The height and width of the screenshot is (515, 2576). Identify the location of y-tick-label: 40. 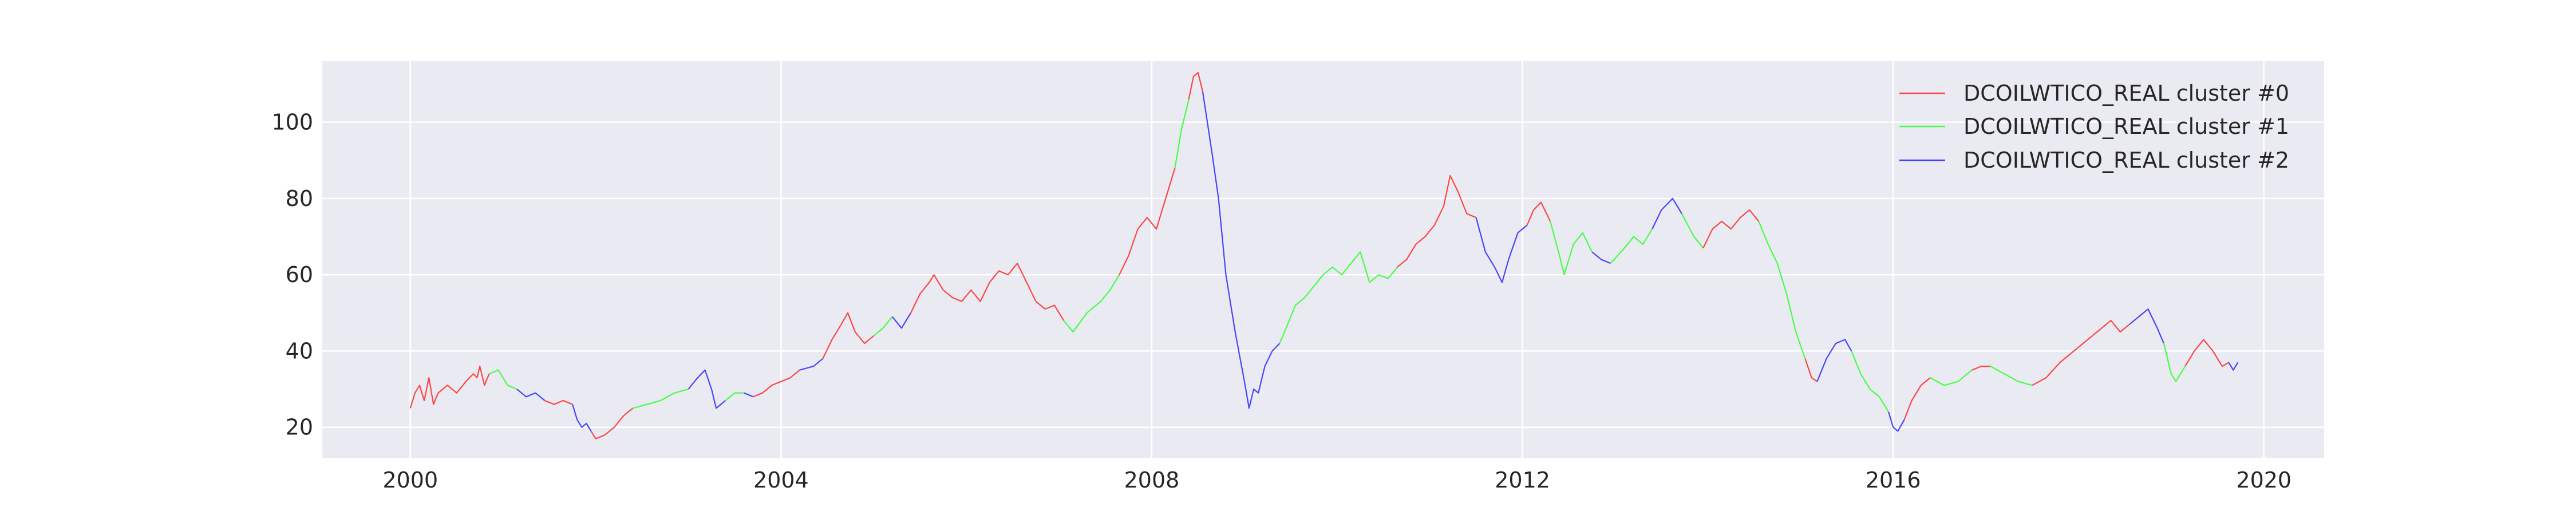
(299, 350).